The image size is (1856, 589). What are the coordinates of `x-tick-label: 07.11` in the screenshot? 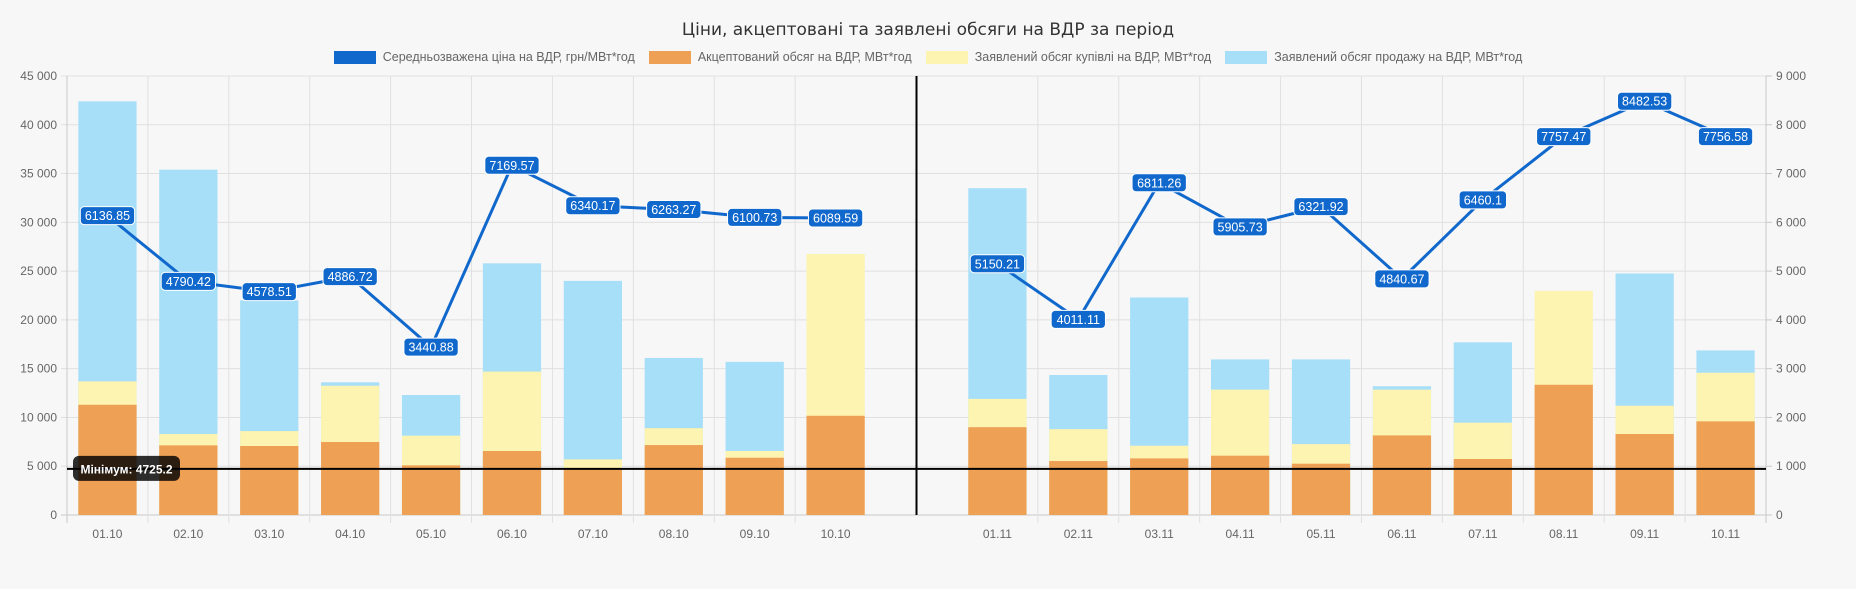 It's located at (1482, 534).